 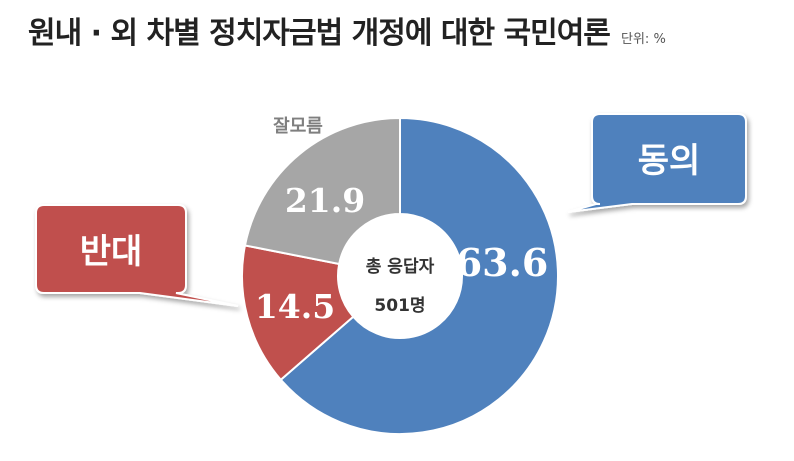 What do you see at coordinates (399, 306) in the screenshot?
I see `center-text-count: 501명` at bounding box center [399, 306].